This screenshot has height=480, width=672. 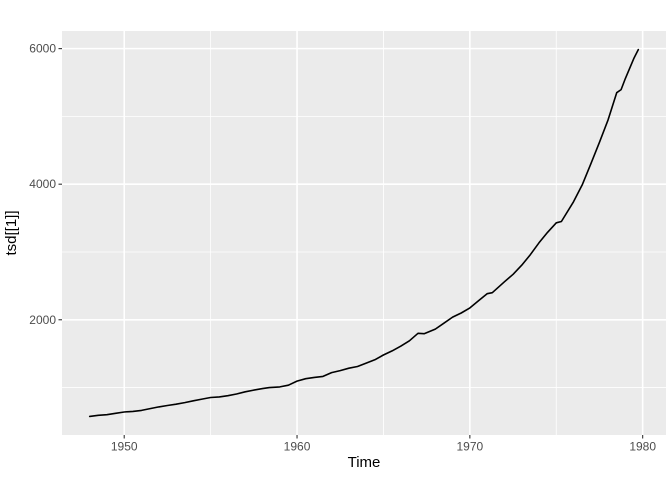 I want to click on y-tick-label: 6000, so click(x=42, y=49).